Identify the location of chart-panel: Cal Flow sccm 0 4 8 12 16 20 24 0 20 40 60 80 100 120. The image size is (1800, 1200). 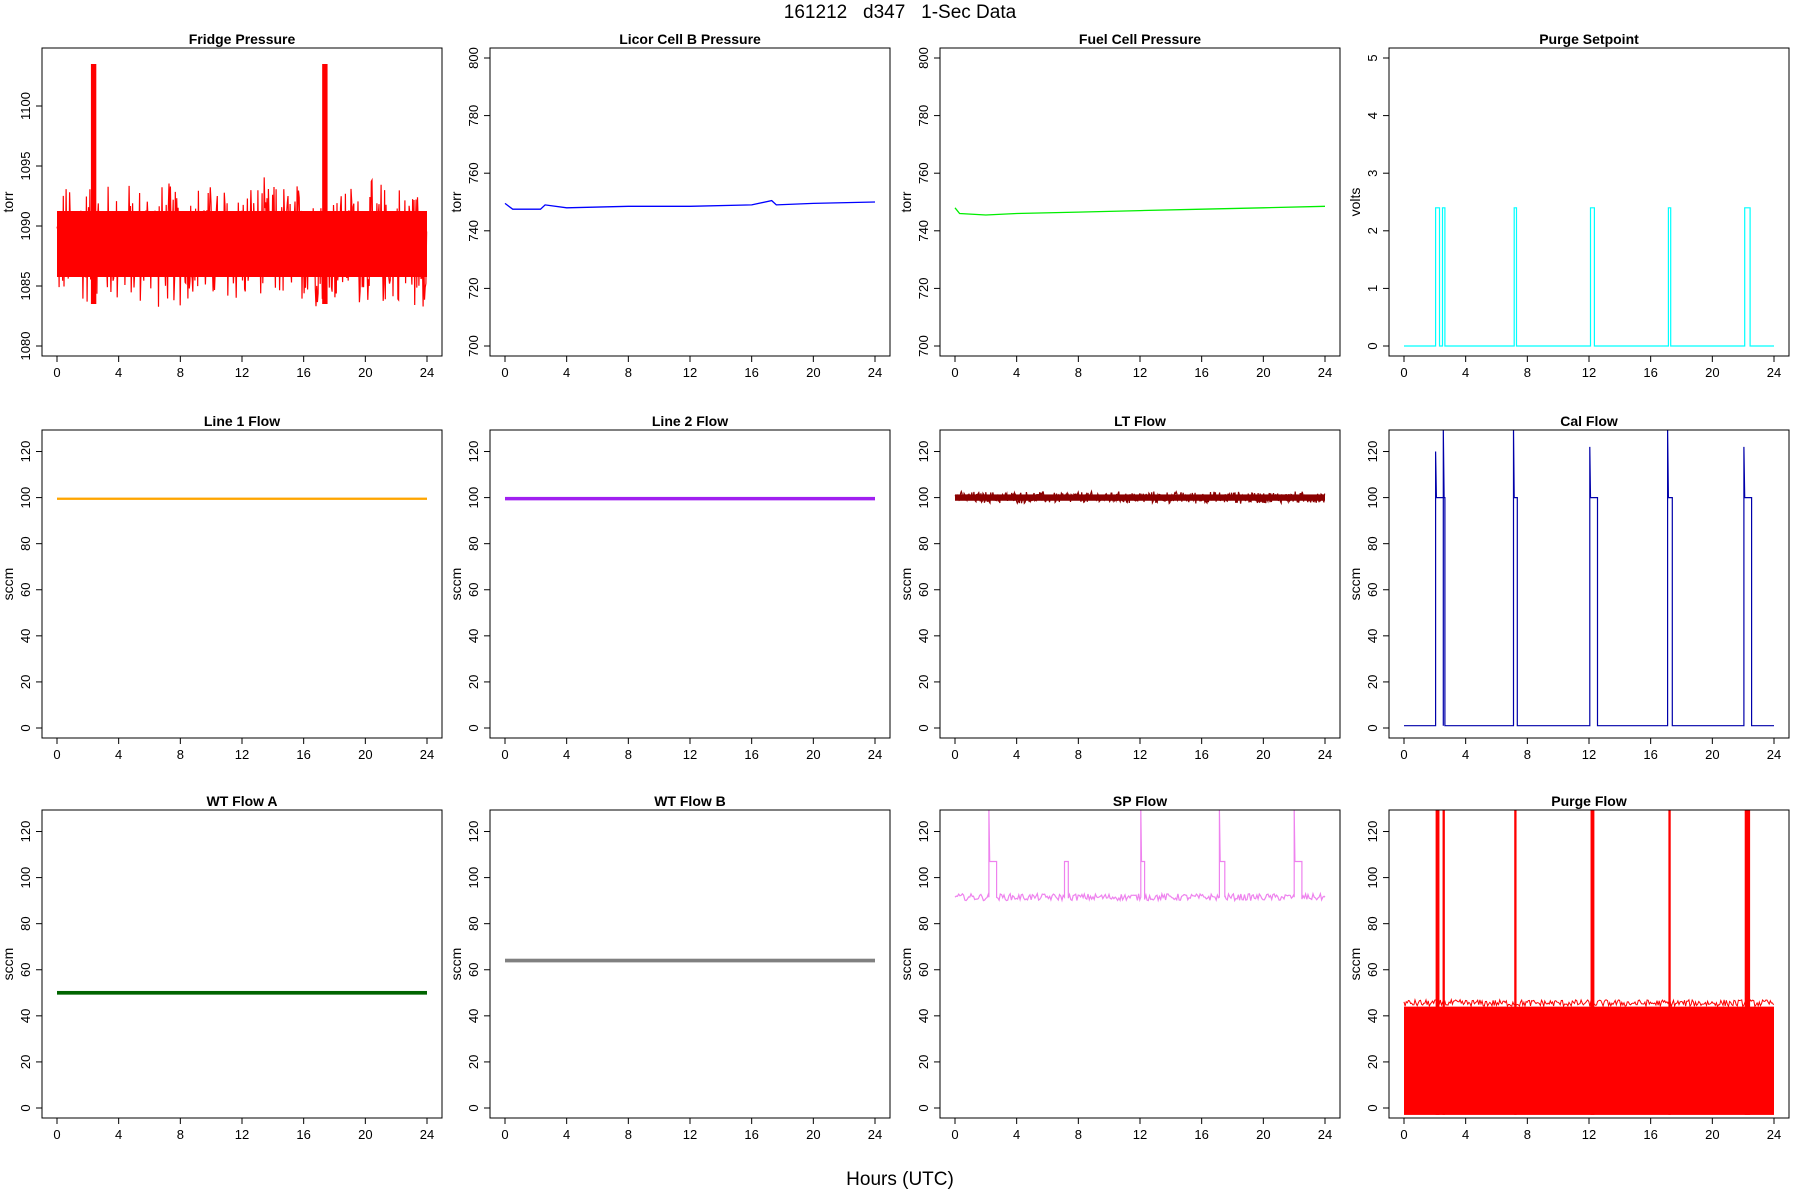
(1568, 587).